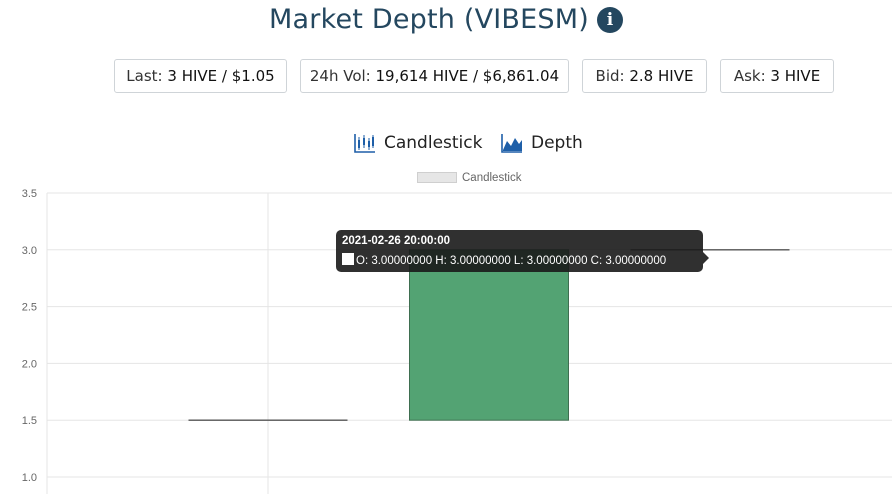 The height and width of the screenshot is (494, 892). What do you see at coordinates (364, 143) in the screenshot?
I see `candlestick-chart-icon` at bounding box center [364, 143].